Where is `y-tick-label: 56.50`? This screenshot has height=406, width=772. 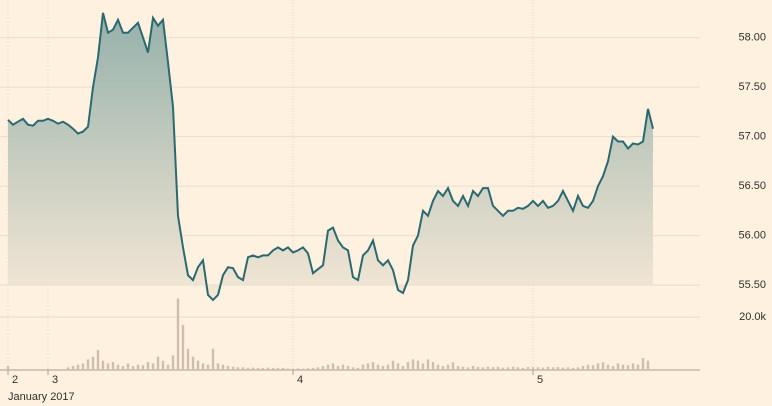 y-tick-label: 56.50 is located at coordinates (752, 186).